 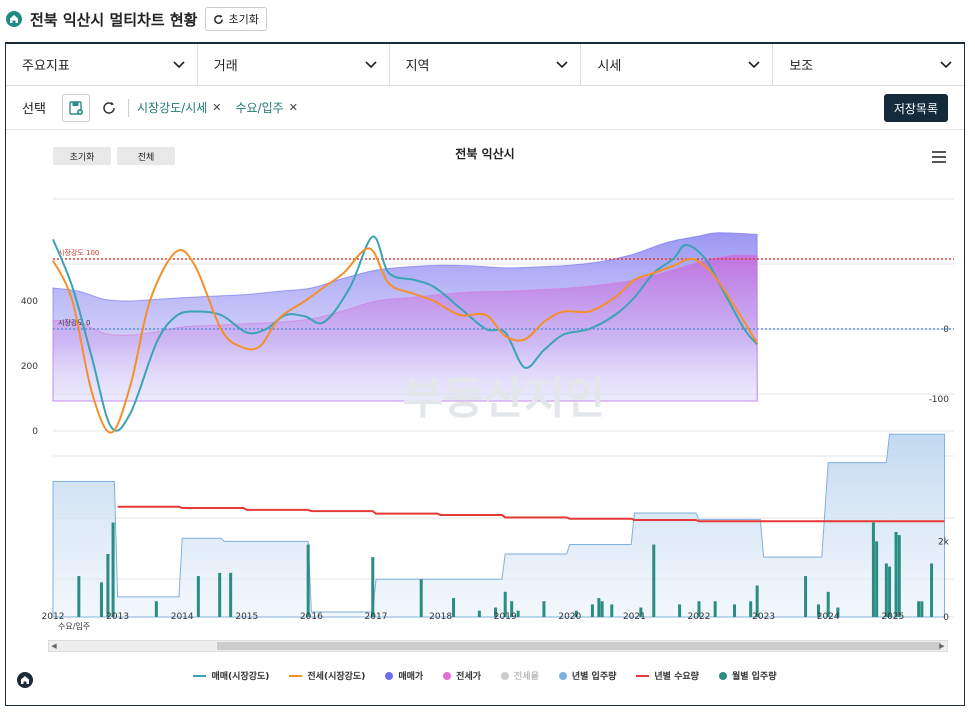 What do you see at coordinates (579, 646) in the screenshot?
I see `scroll-thumb` at bounding box center [579, 646].